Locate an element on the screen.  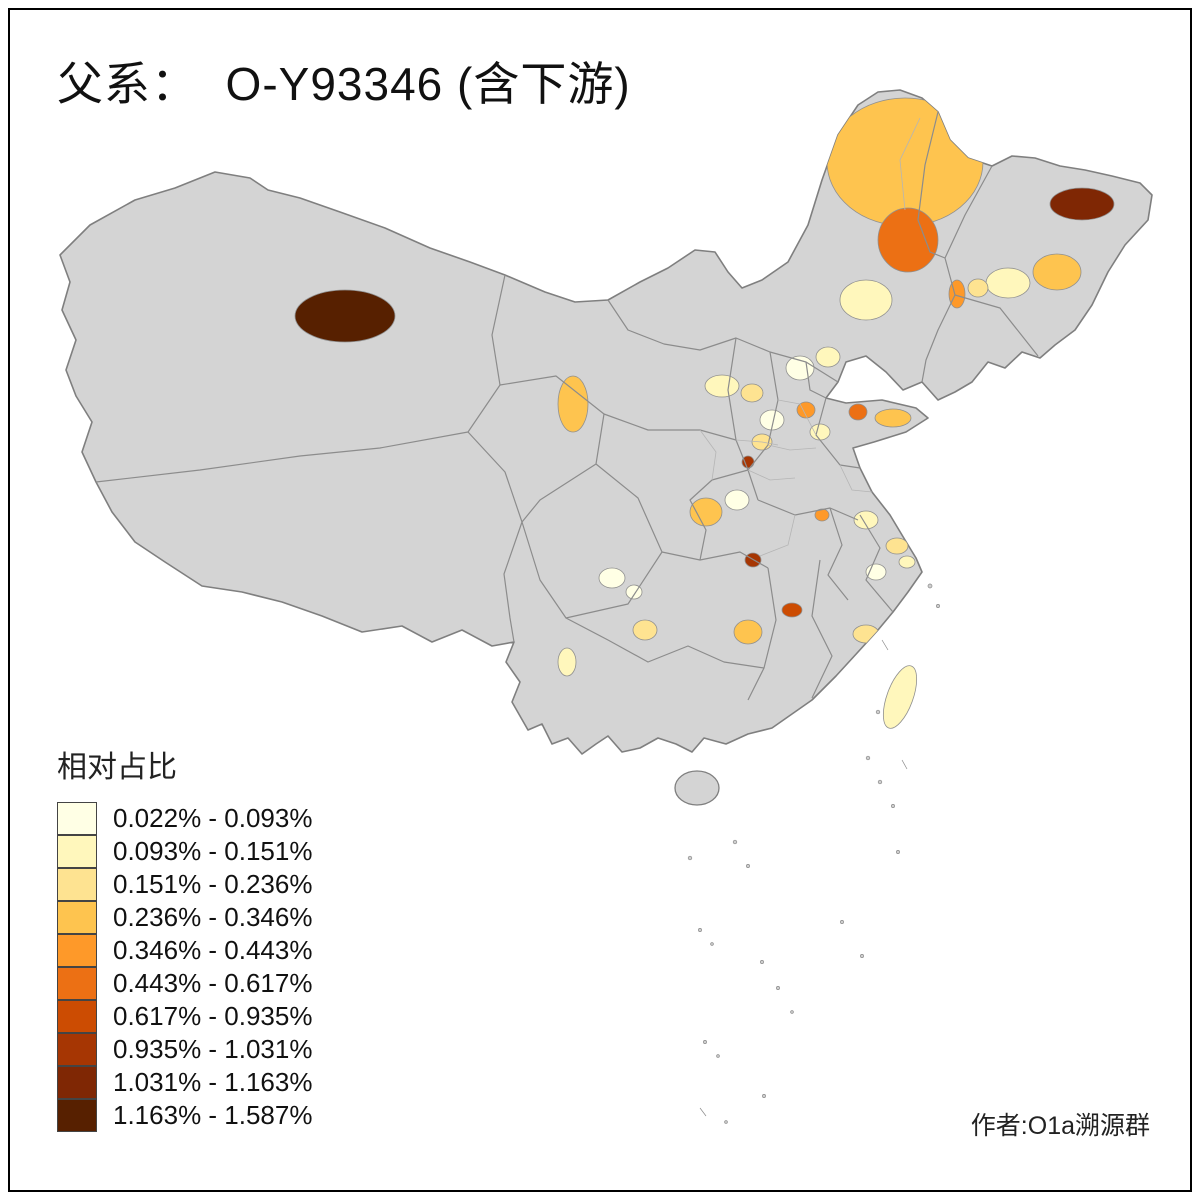
legend-row: 0.617% - 0.935% is located at coordinates (185, 1016).